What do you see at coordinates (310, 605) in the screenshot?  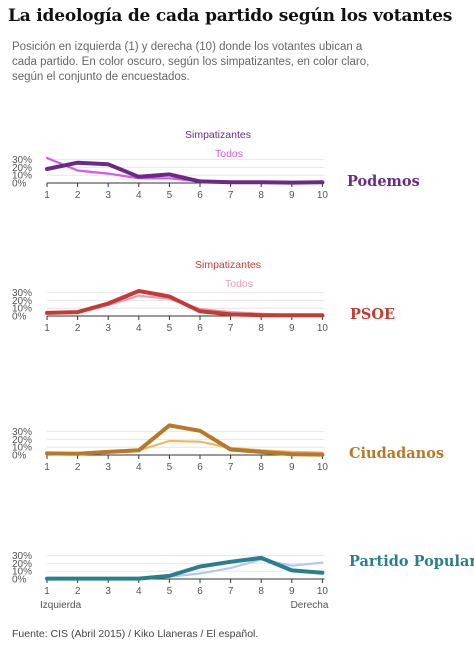 I see `x-end-label-right: Derecha` at bounding box center [310, 605].